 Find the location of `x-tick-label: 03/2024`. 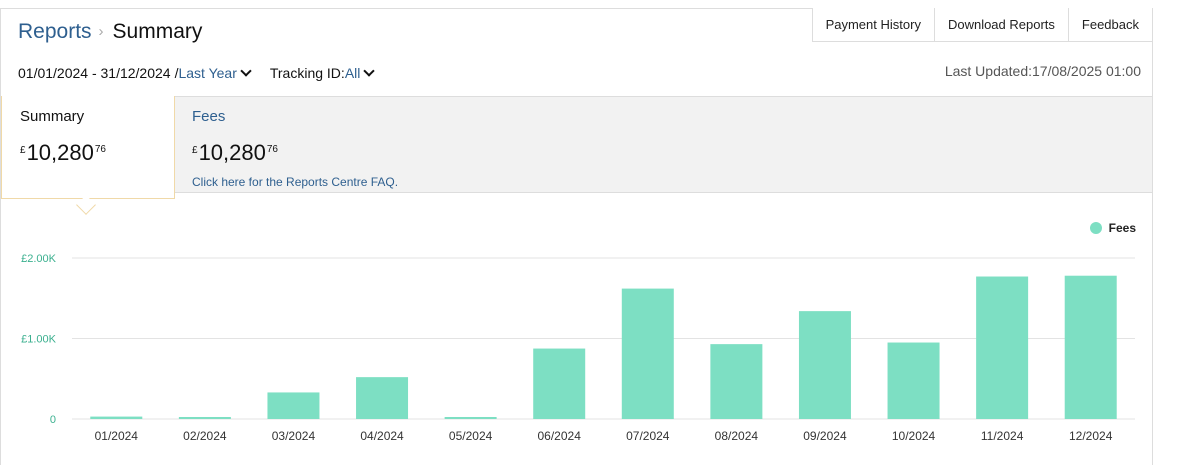

x-tick-label: 03/2024 is located at coordinates (294, 436).